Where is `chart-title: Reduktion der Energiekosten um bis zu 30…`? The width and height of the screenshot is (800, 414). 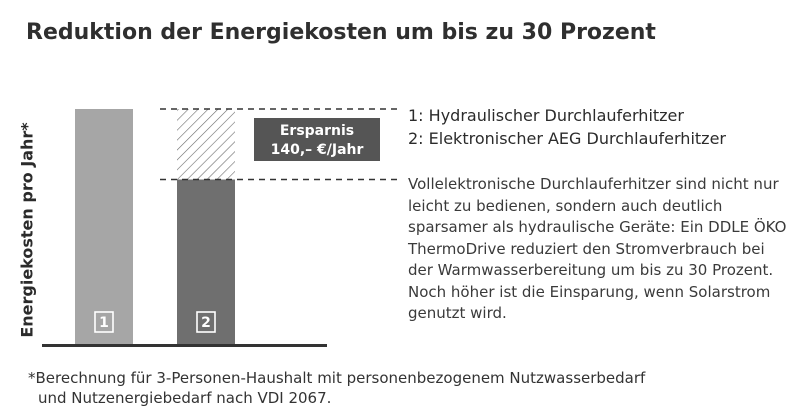
chart-title: Reduktion der Energiekosten um bis zu 30… is located at coordinates (341, 32).